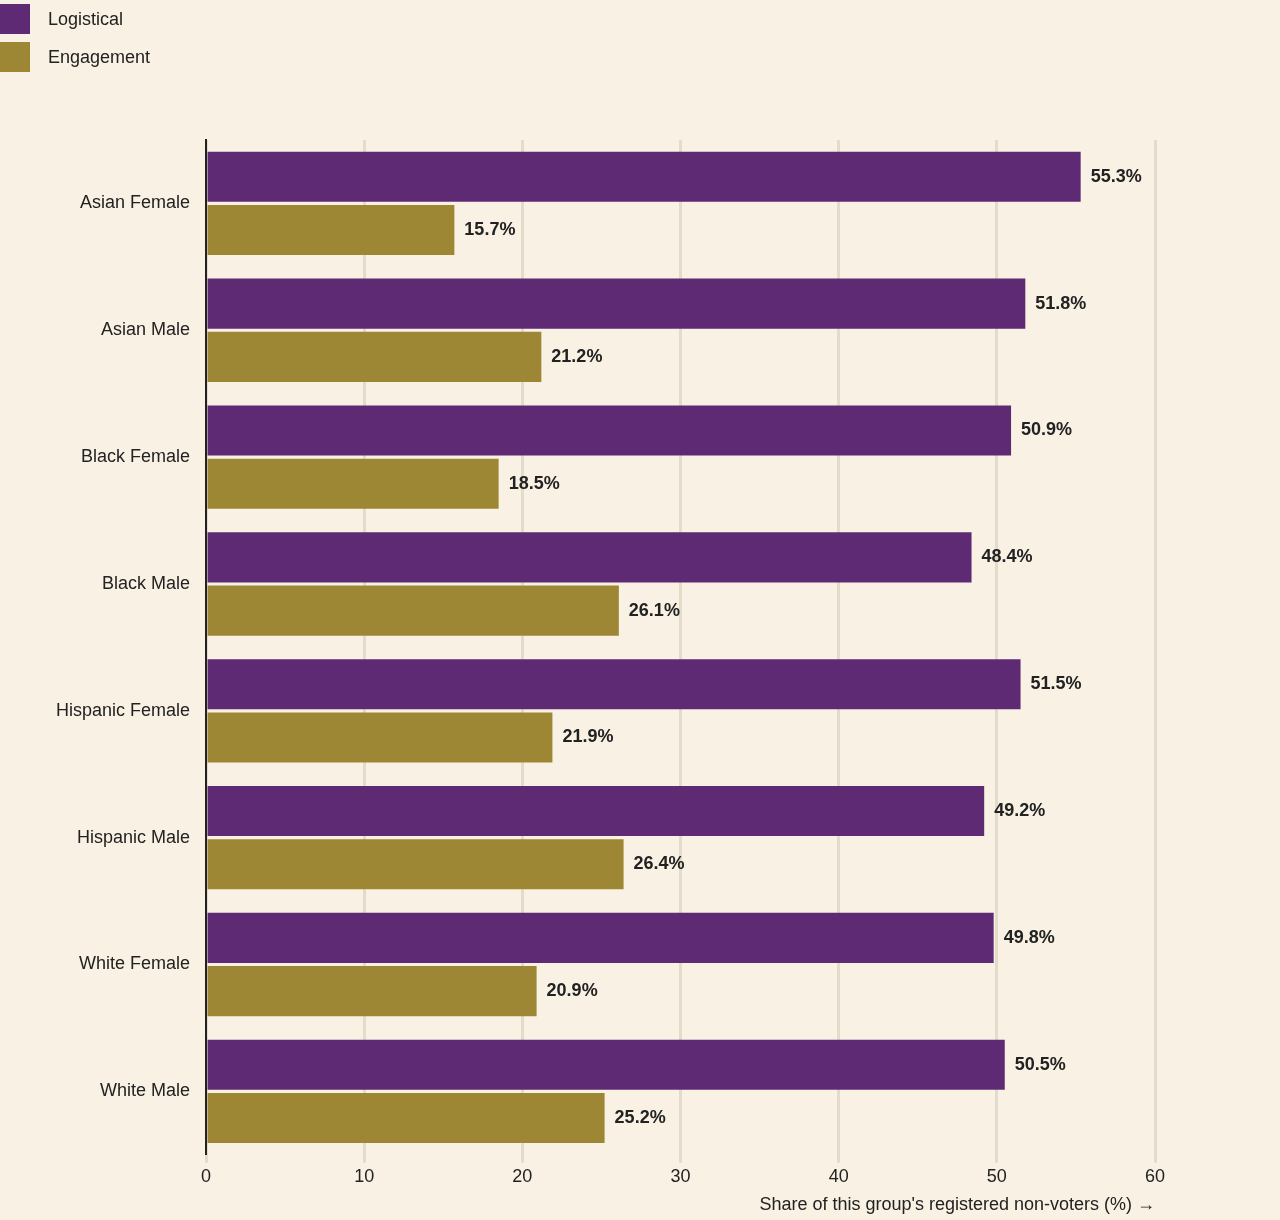 This screenshot has width=1280, height=1220. I want to click on data-label: 21.2%, so click(577, 355).